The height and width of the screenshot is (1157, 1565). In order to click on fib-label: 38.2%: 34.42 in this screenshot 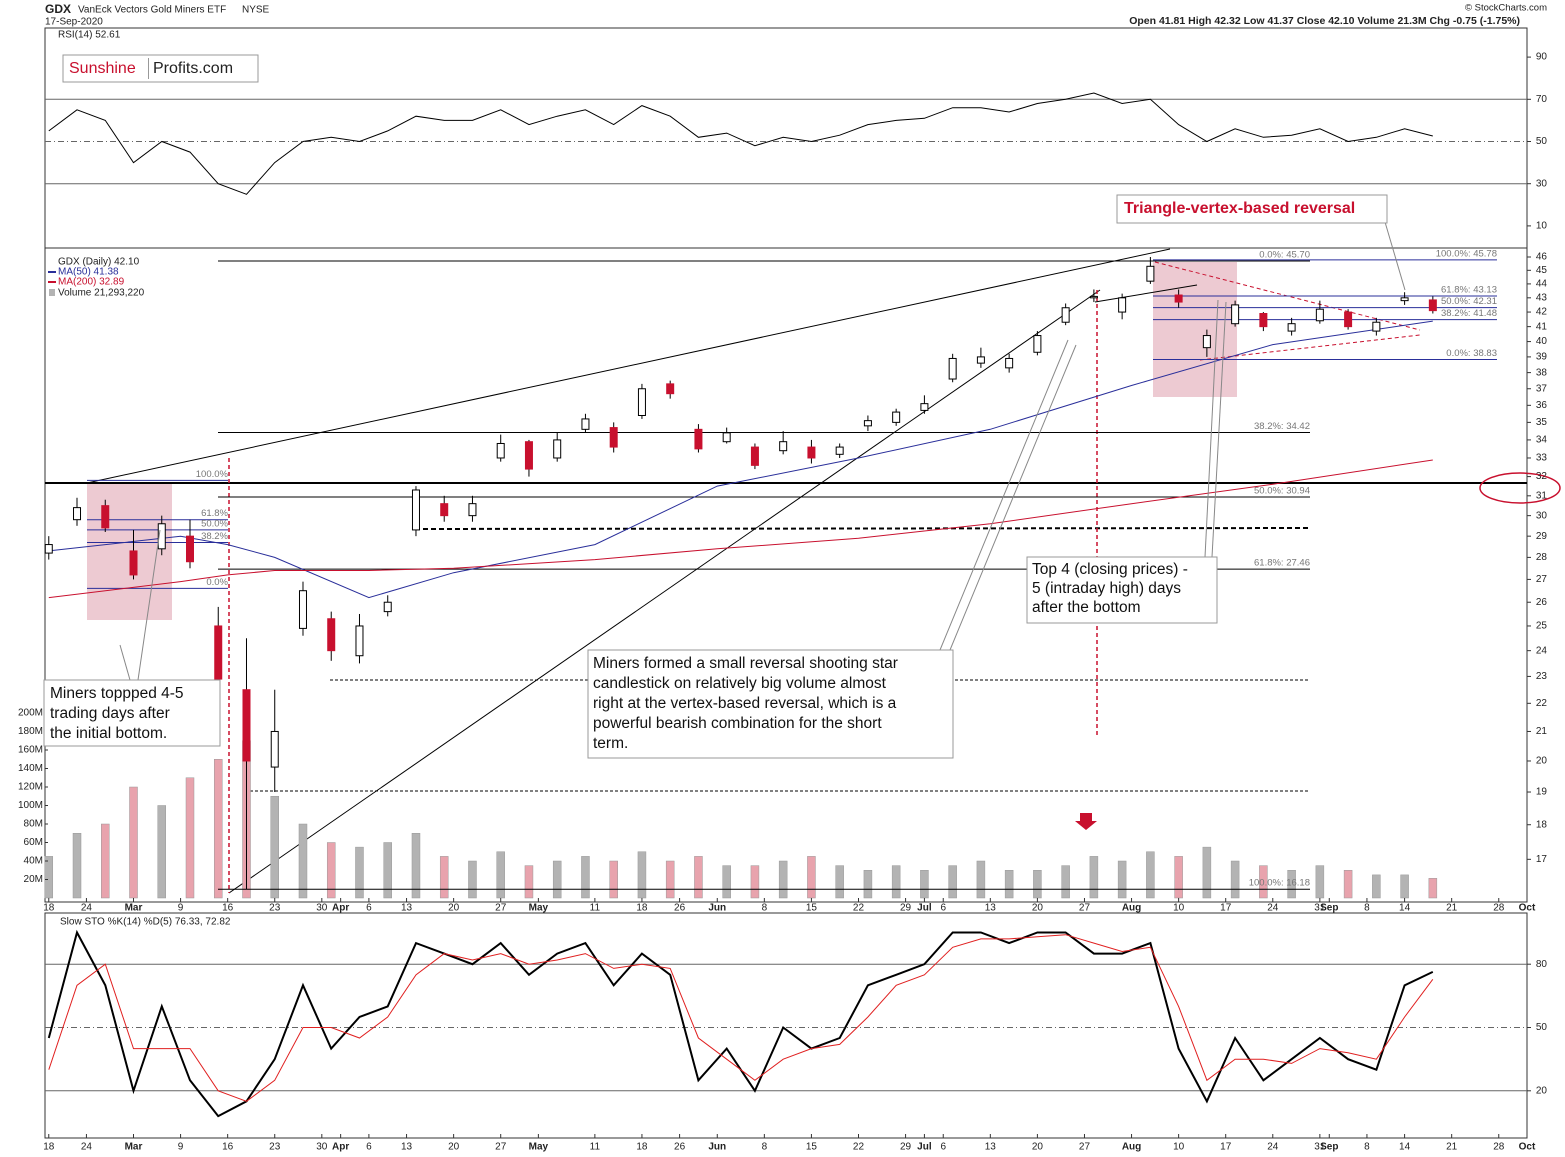, I will do `click(1282, 426)`.